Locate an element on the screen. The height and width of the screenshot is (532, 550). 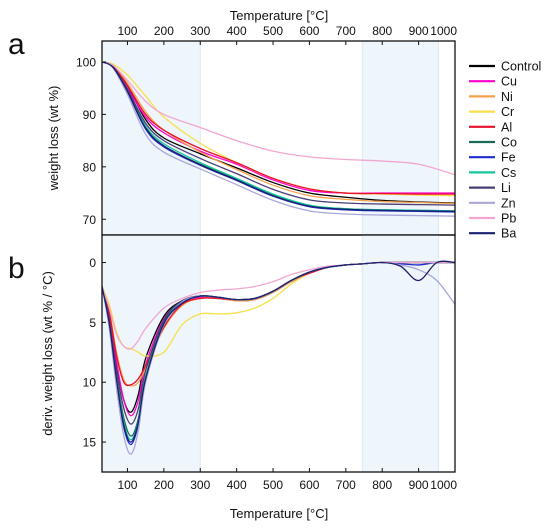
y-tick-label-b-10: 10 is located at coordinates (90, 383).